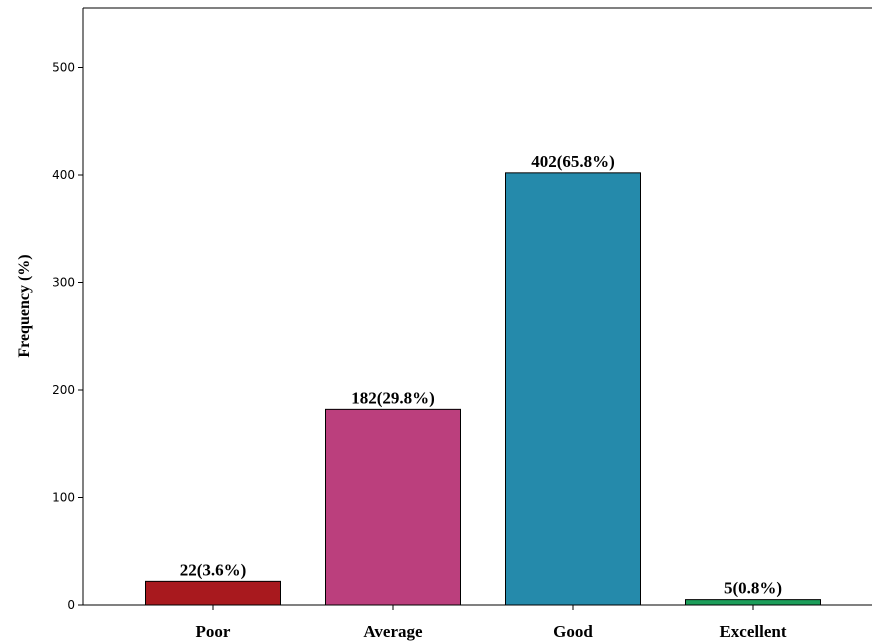 This screenshot has width=872, height=644. I want to click on x-tick-label-average: Average, so click(393, 631).